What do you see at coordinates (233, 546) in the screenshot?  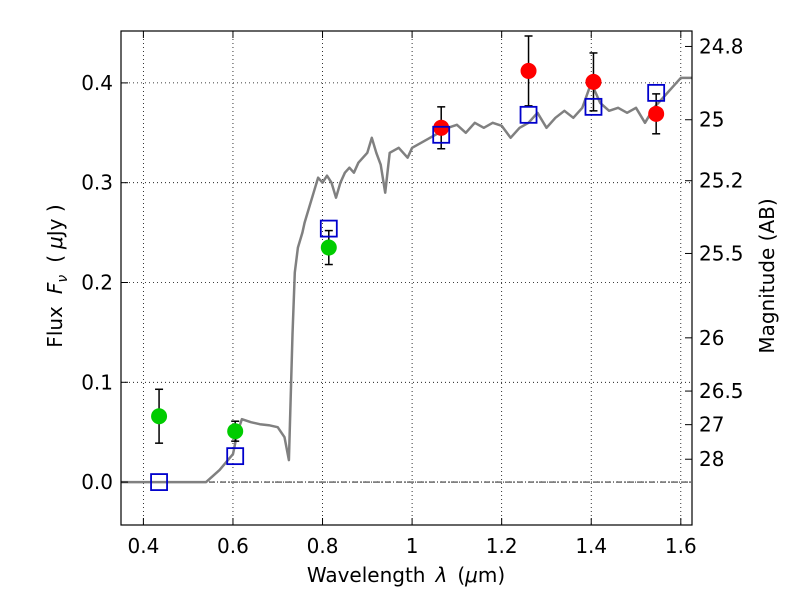 I see `x-tick-label: 0.6` at bounding box center [233, 546].